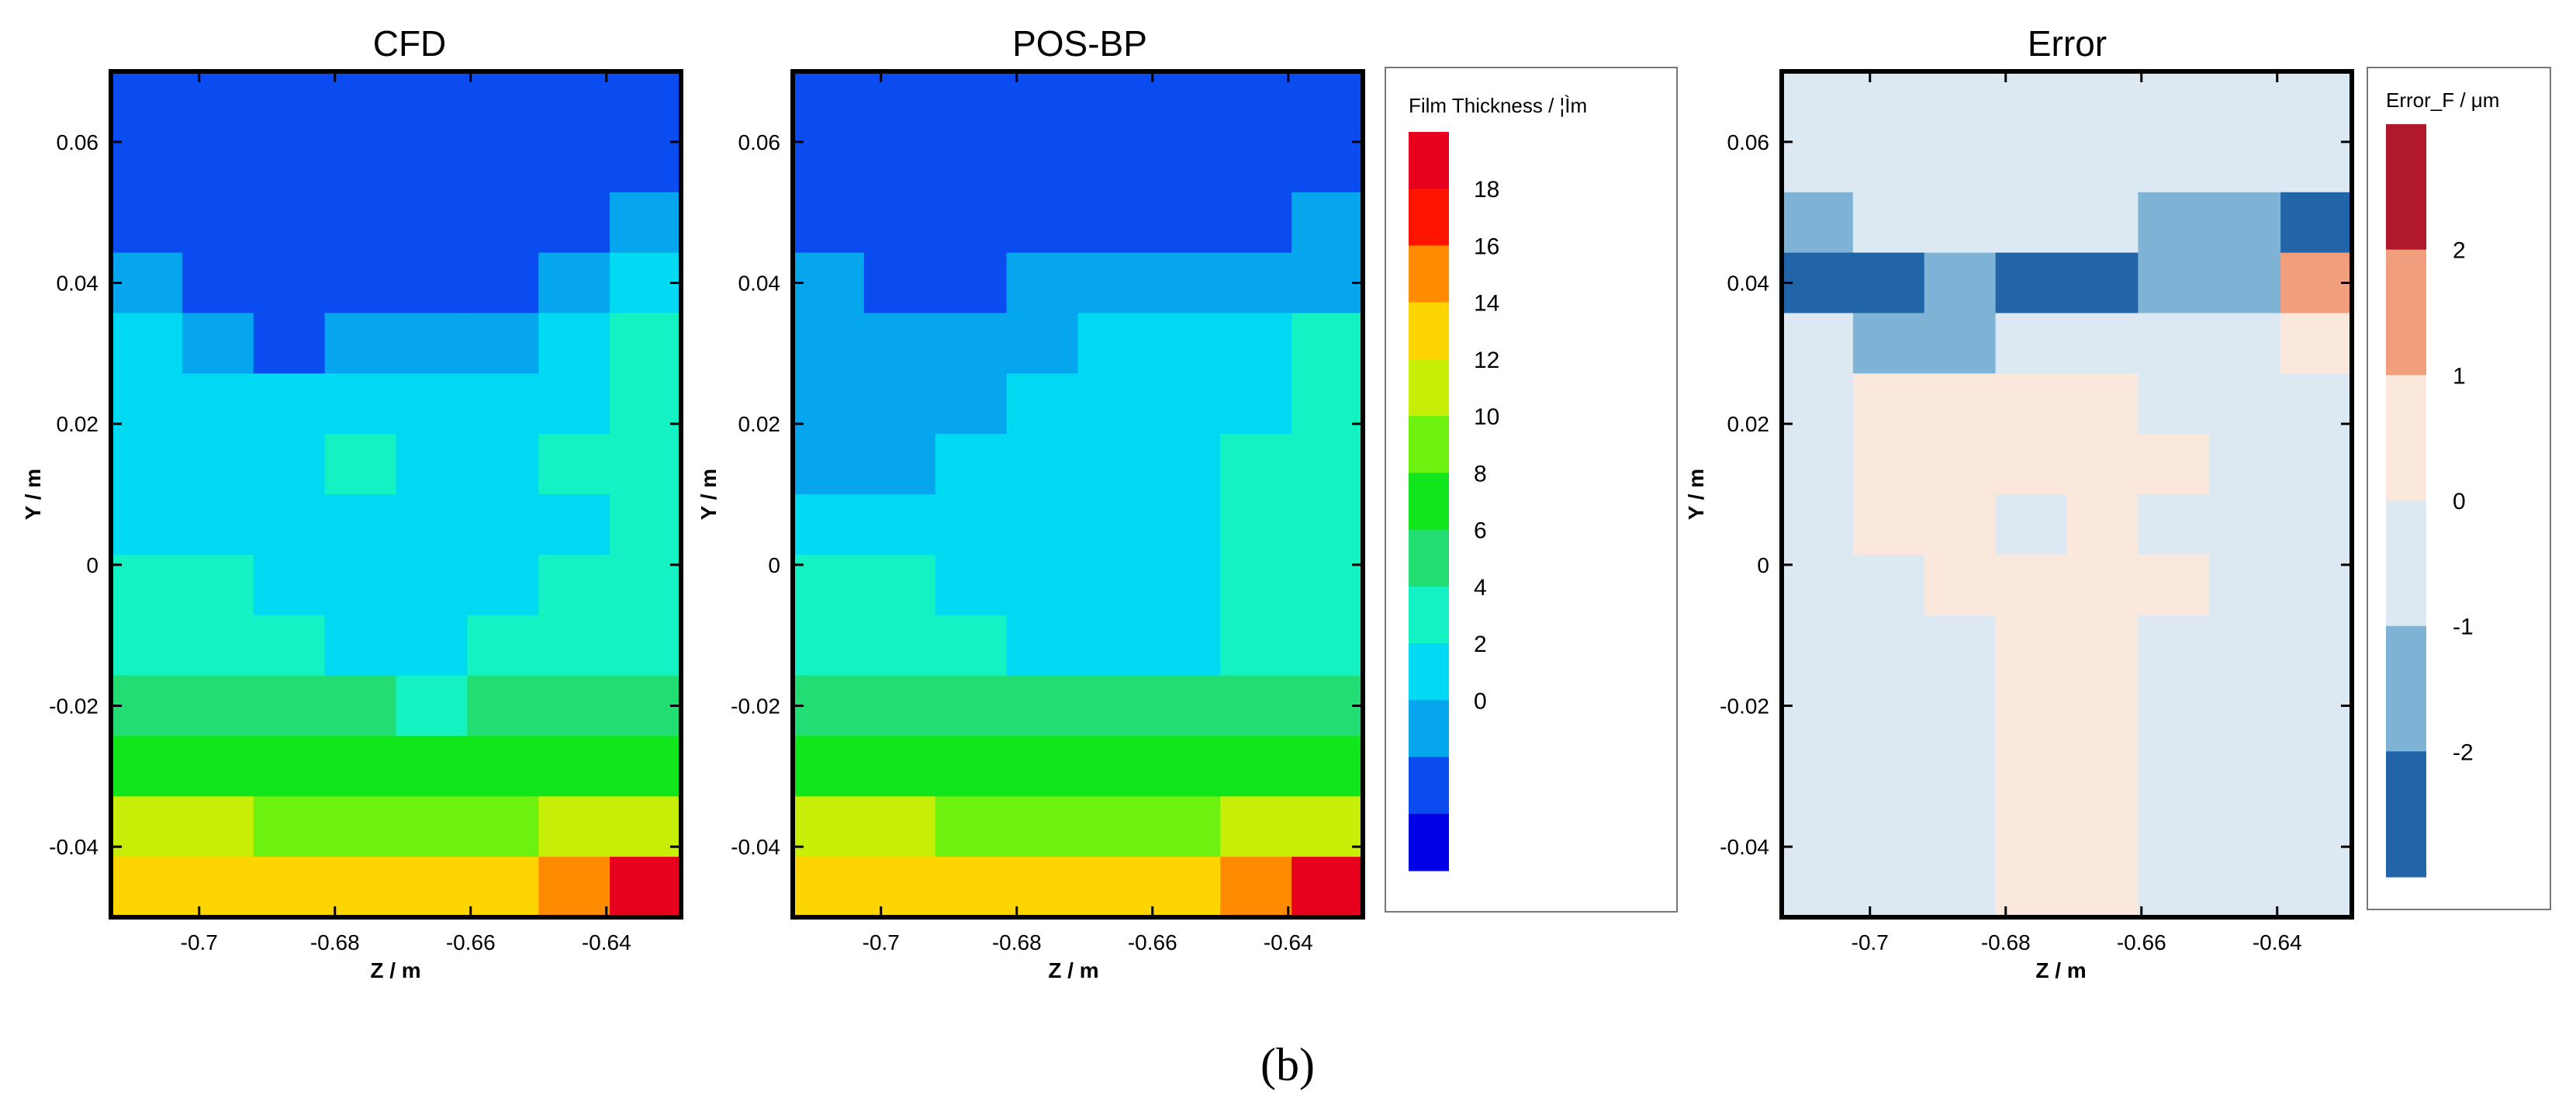 Image resolution: width=2576 pixels, height=1105 pixels. Describe the element at coordinates (1486, 417) in the screenshot. I see `colorbar-label-0-4: 10` at that location.